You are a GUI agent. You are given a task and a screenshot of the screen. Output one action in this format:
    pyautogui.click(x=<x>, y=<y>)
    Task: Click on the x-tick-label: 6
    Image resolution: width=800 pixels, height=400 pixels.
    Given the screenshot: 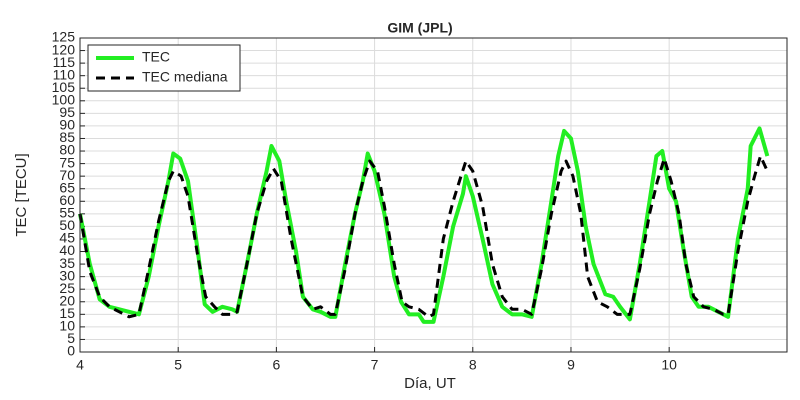 What is the action you would take?
    pyautogui.click(x=276, y=365)
    